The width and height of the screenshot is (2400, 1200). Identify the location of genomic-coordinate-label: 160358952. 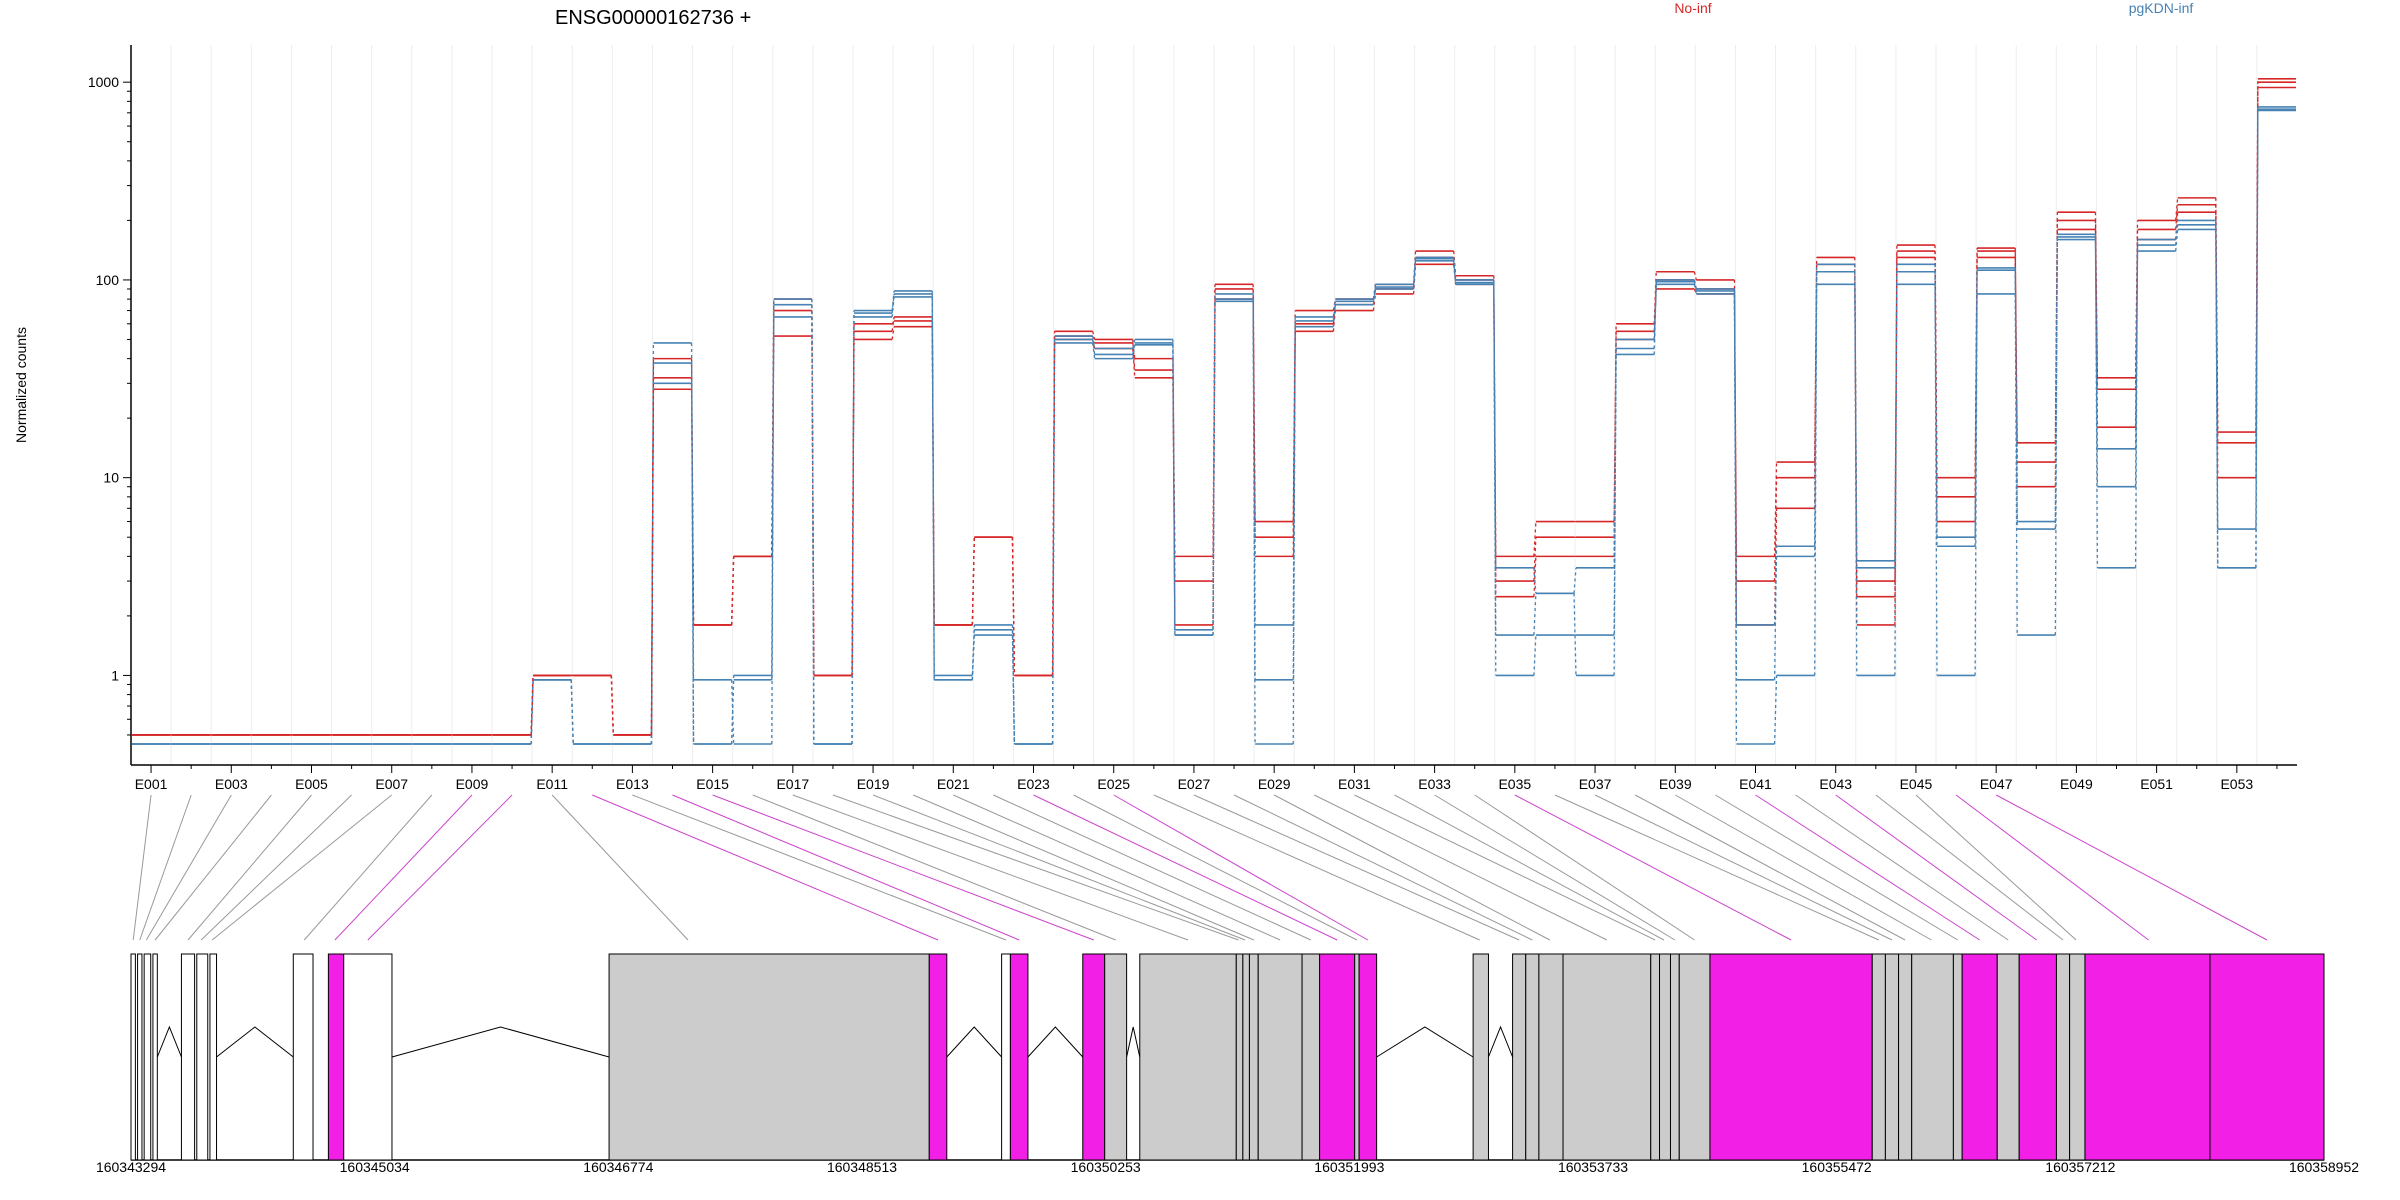
(2324, 1167).